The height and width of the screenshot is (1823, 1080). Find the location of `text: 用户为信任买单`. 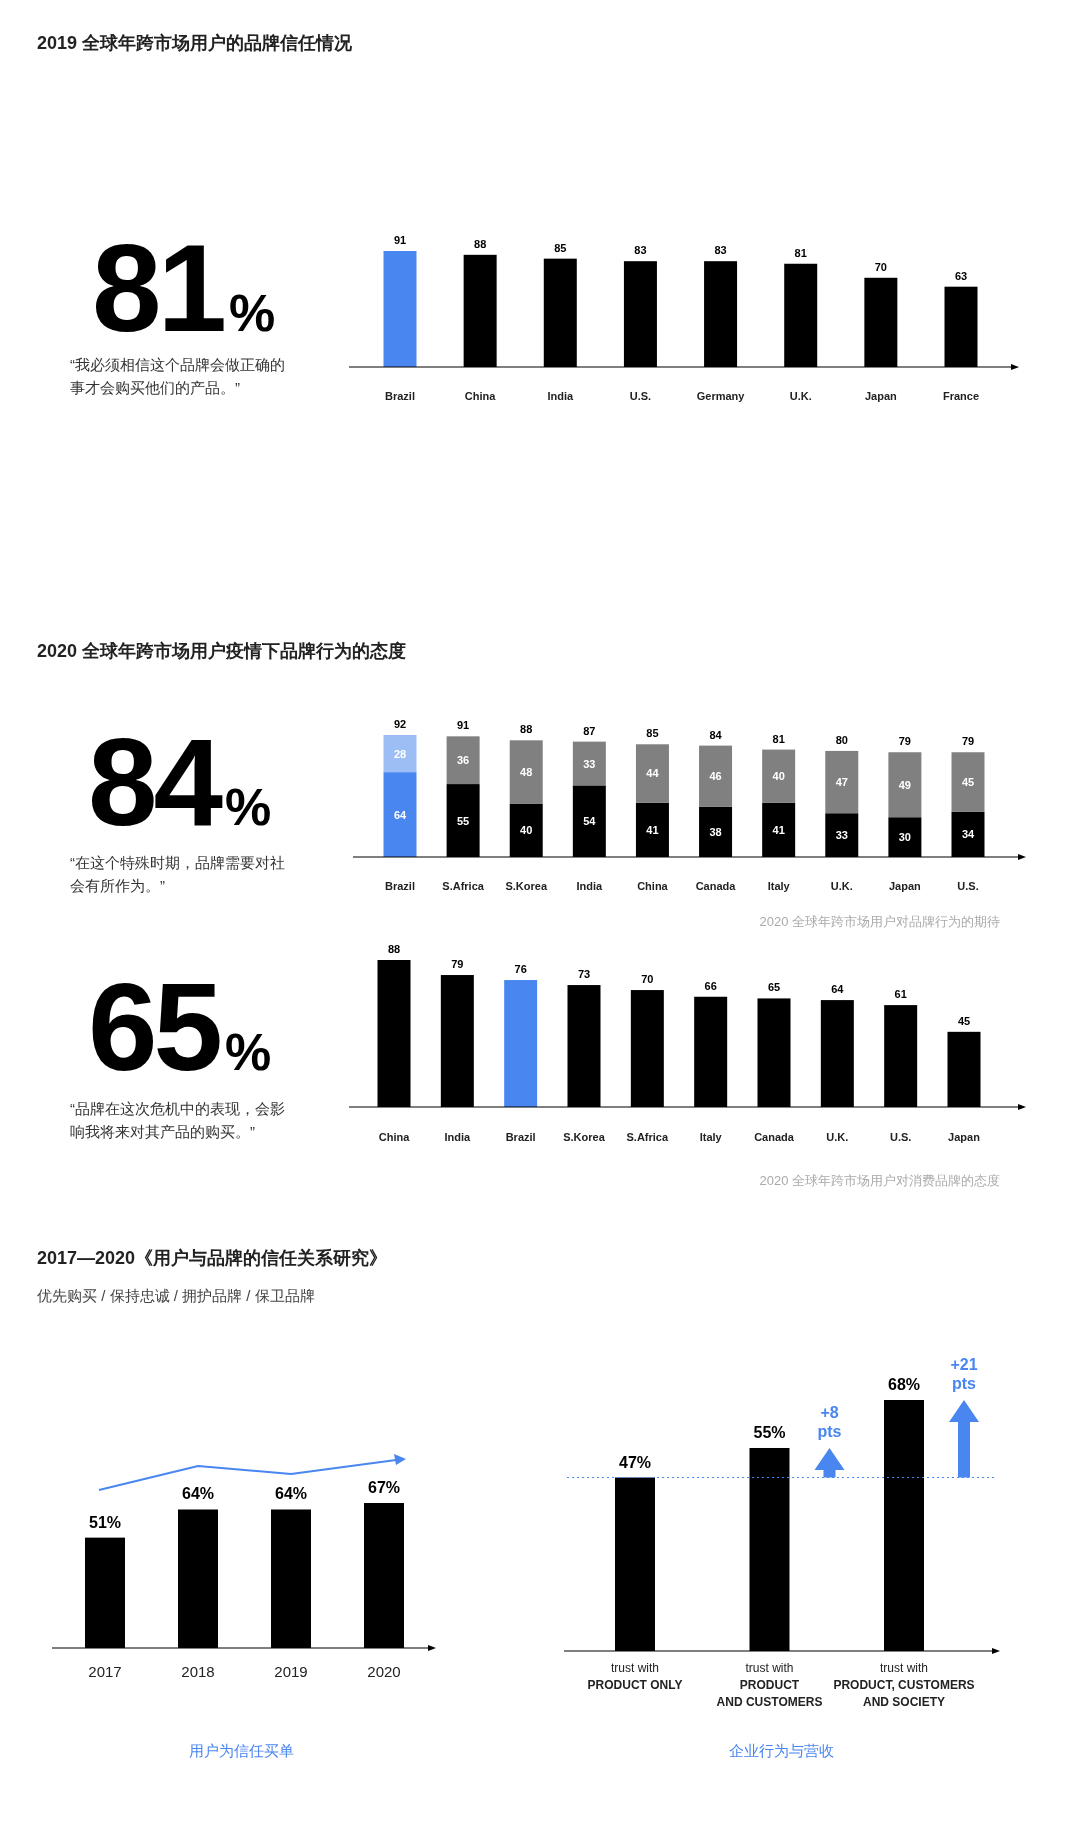

text: 用户为信任买单 is located at coordinates (241, 1750).